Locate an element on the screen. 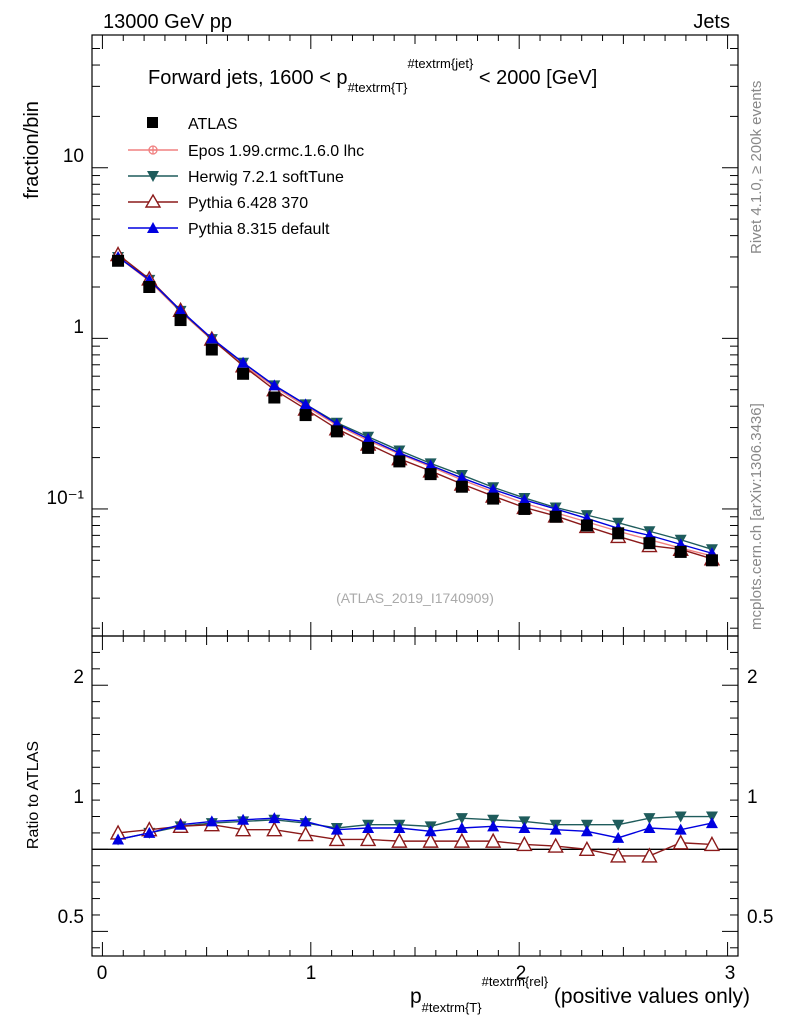 This screenshot has width=786, height=1024. title-main: Forward jets, 1600 < p is located at coordinates (248, 78).